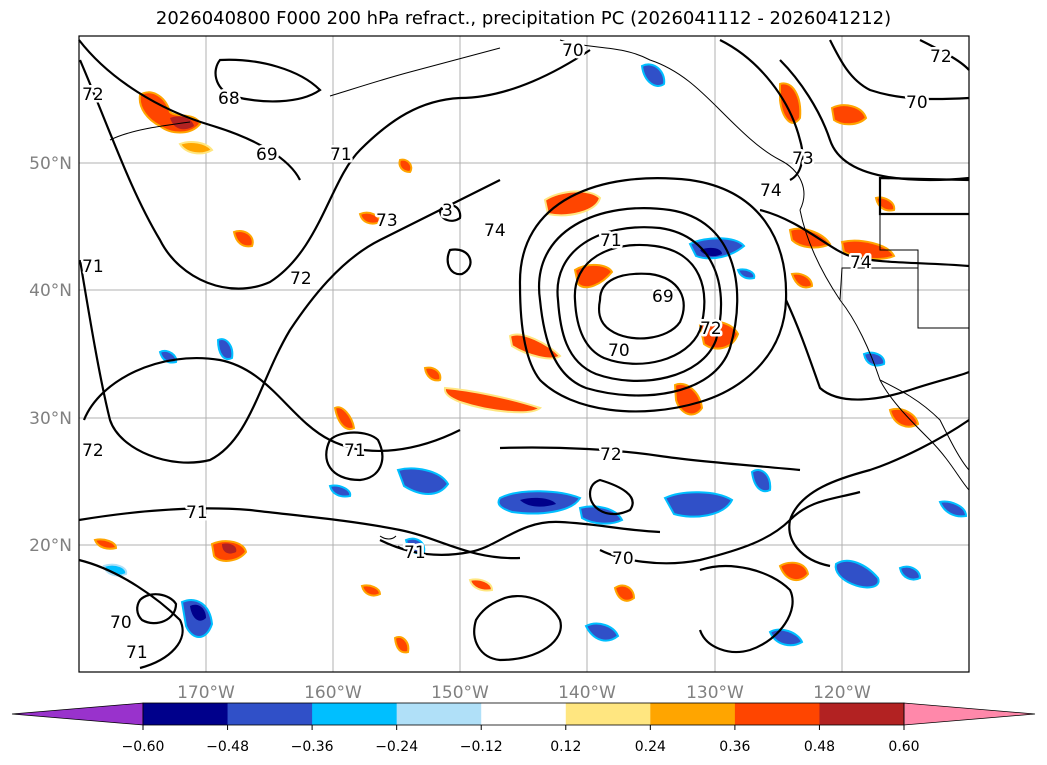  I want to click on y-tick-label: 40°N, so click(50, 291).